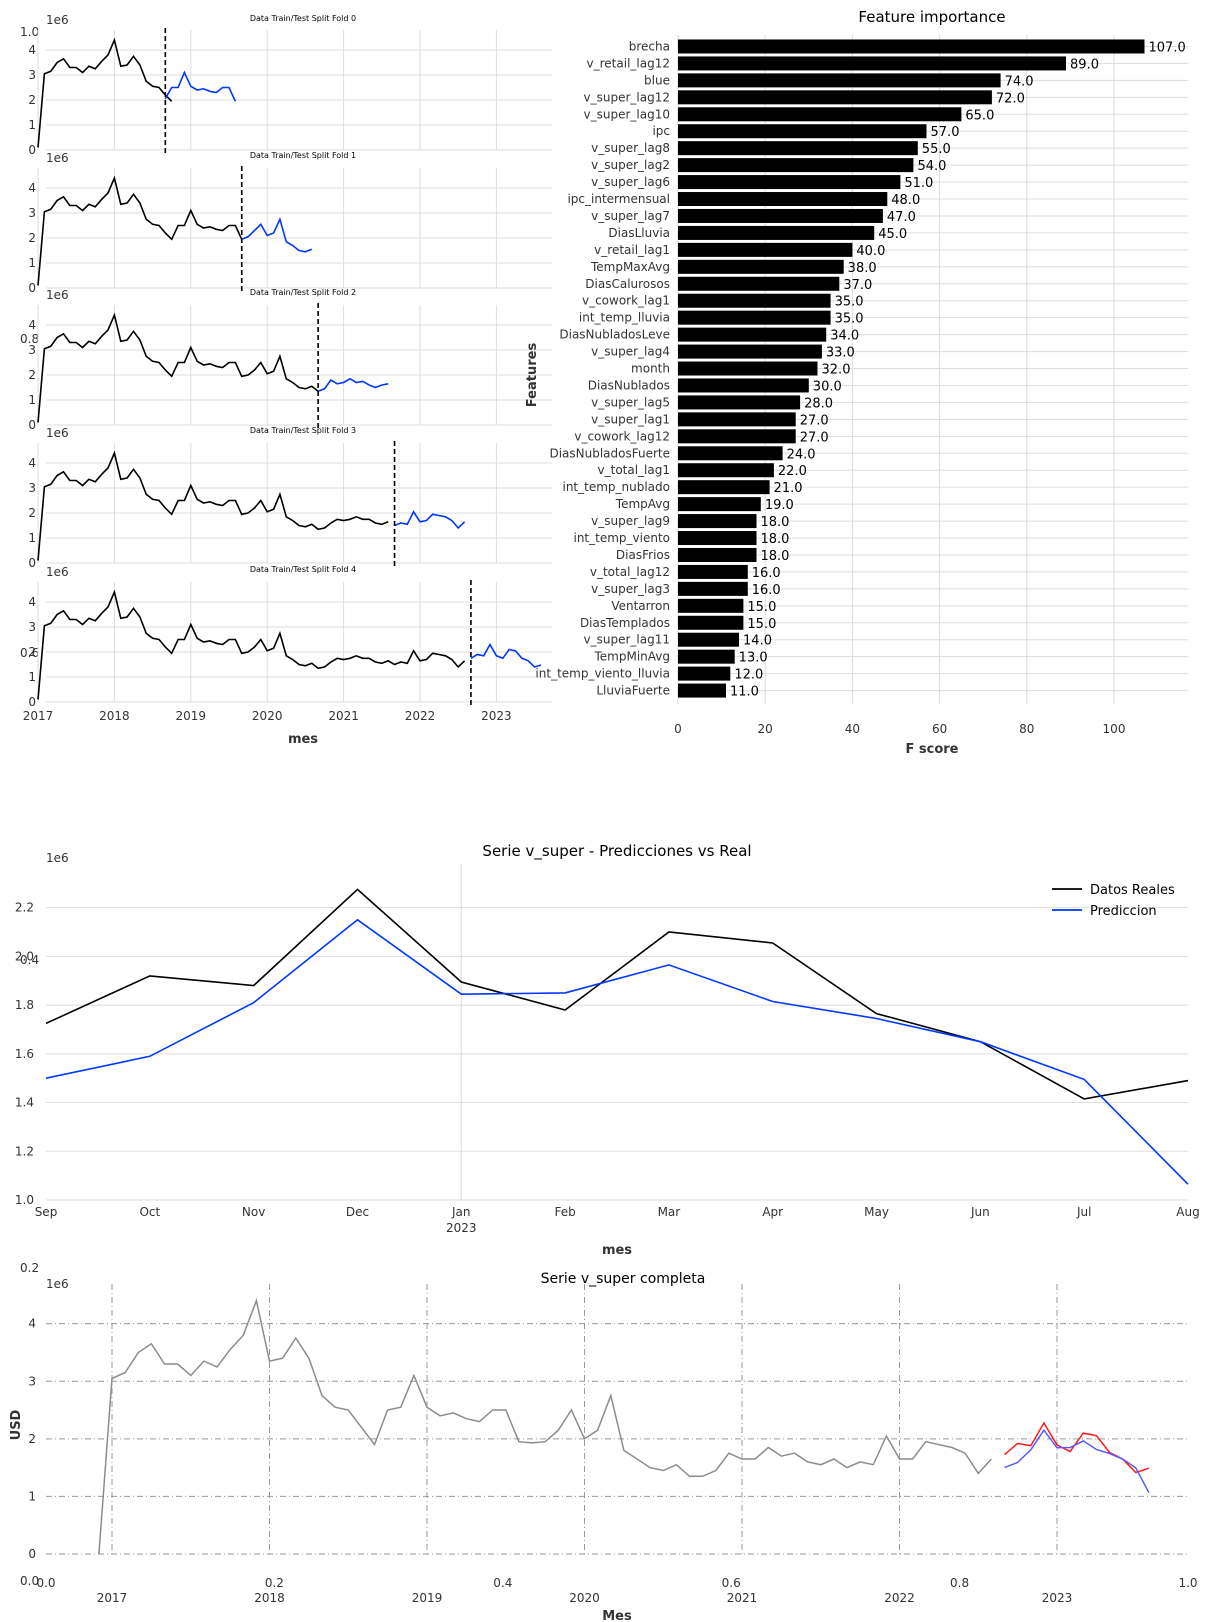 This screenshot has height=1622, width=1230. I want to click on stray-x-tick: 1.0, so click(1187, 1583).